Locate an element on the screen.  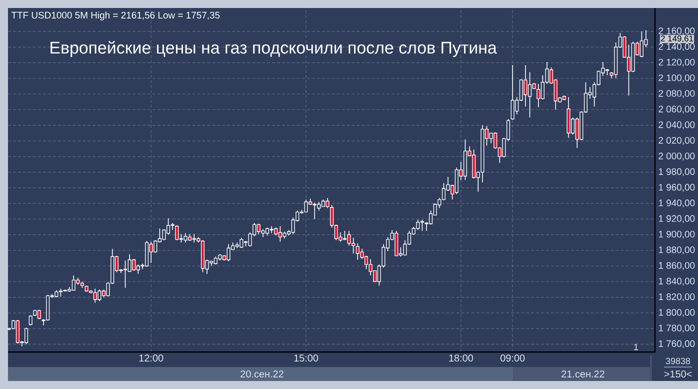
text: 39838 is located at coordinates (678, 361).